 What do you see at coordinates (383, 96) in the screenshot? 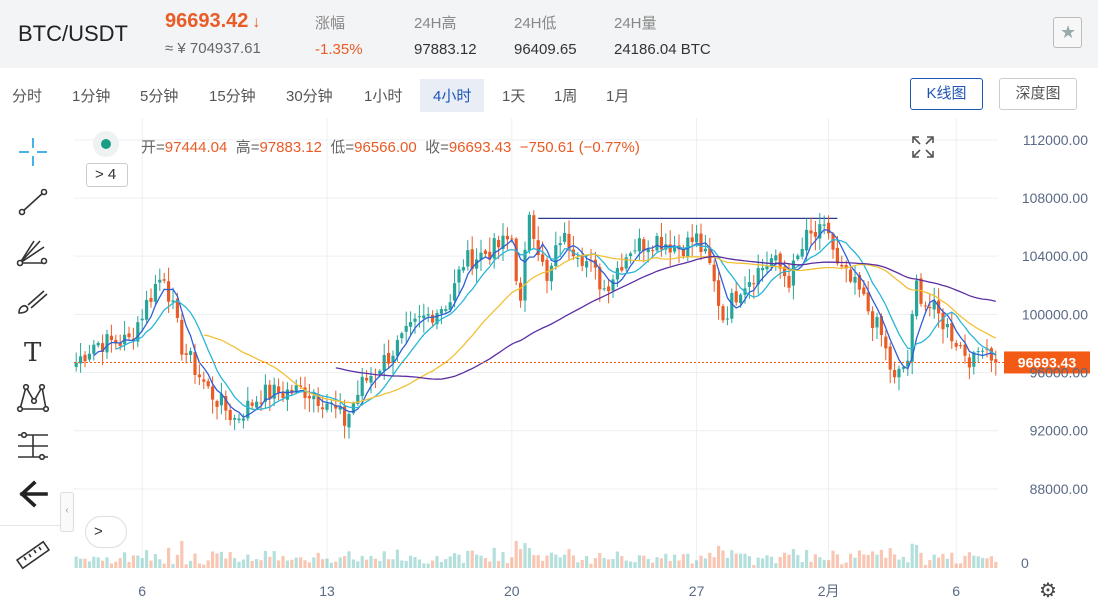
I see `tf-1h: 1小时` at bounding box center [383, 96].